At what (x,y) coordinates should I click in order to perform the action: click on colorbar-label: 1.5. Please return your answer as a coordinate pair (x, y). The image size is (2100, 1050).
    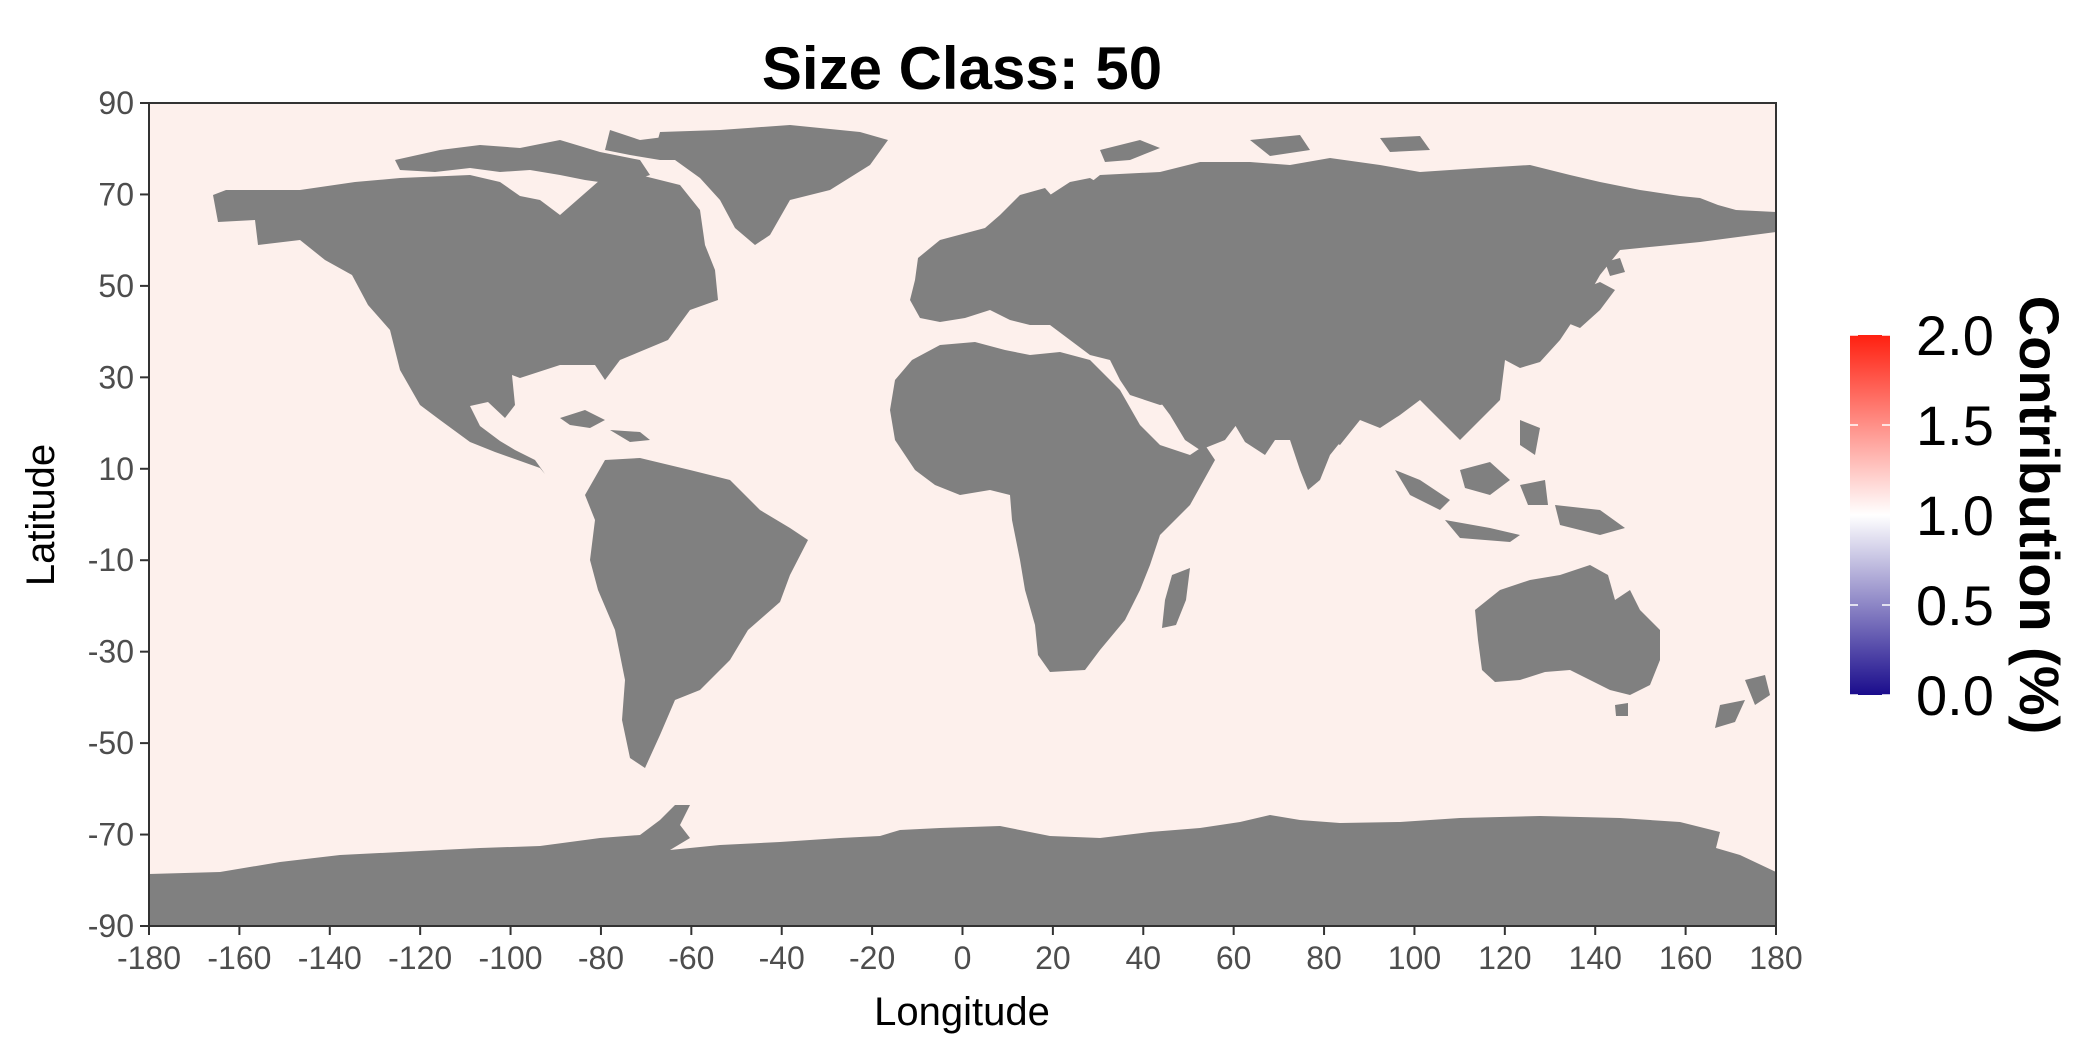
    Looking at the image, I should click on (1955, 425).